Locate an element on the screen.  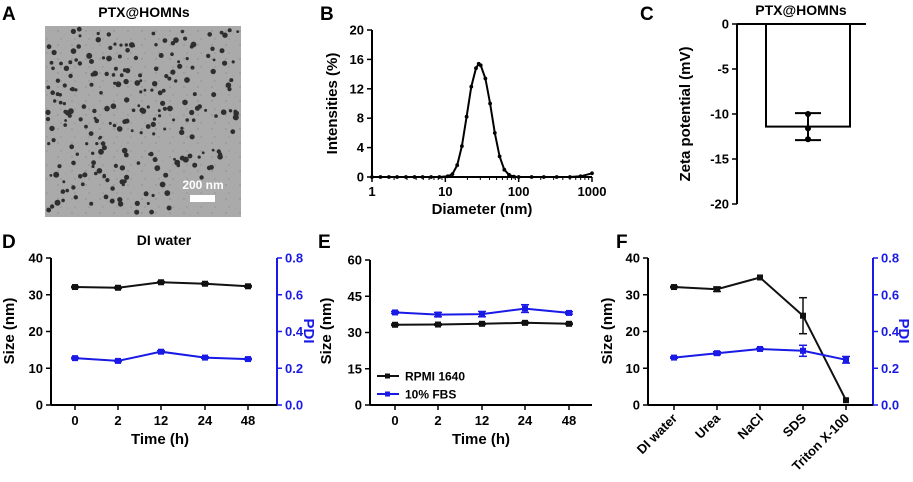
tem-micrograph-icon: 200 nm is located at coordinates (143, 121).